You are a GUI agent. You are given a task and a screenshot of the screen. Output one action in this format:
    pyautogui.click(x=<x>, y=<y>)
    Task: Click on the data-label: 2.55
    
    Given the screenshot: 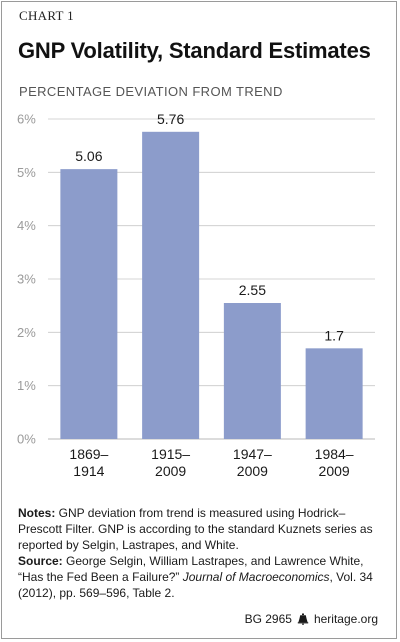 What is the action you would take?
    pyautogui.click(x=252, y=290)
    